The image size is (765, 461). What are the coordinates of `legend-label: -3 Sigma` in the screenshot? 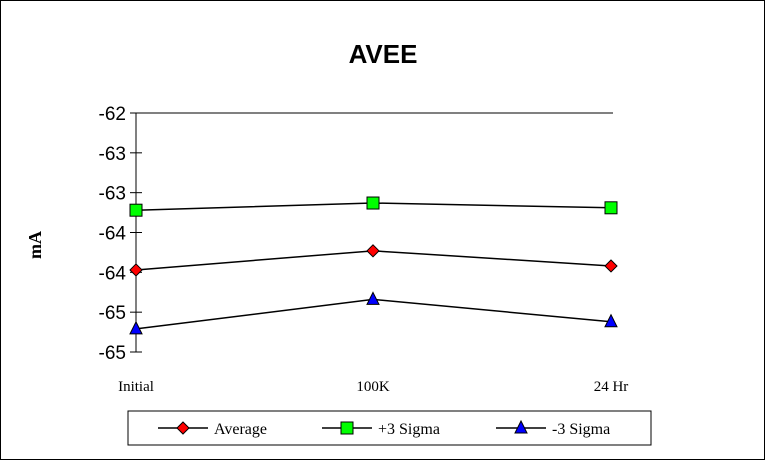 It's located at (581, 429).